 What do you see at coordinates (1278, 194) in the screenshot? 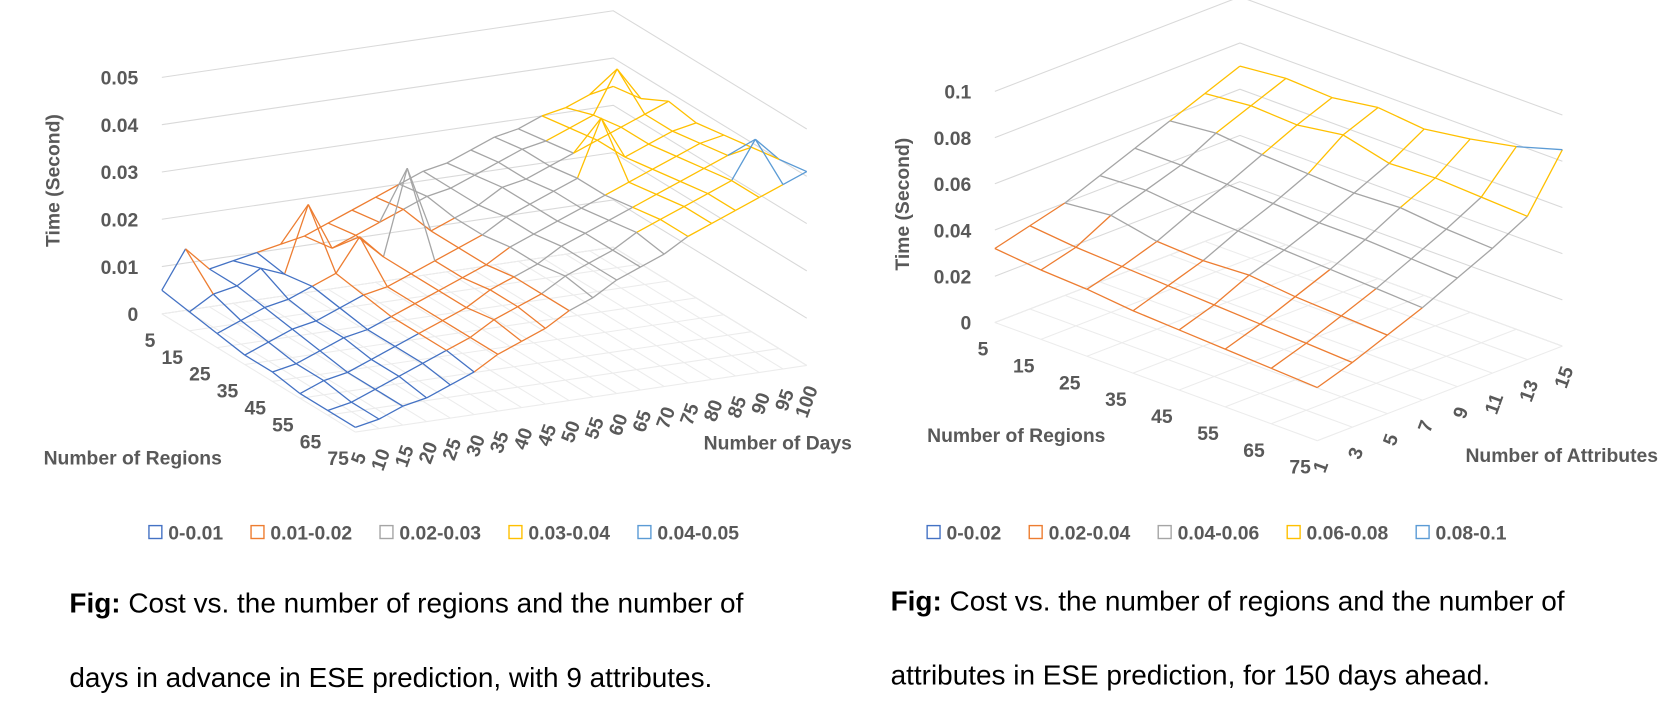
I see `grid-line` at bounding box center [1278, 194].